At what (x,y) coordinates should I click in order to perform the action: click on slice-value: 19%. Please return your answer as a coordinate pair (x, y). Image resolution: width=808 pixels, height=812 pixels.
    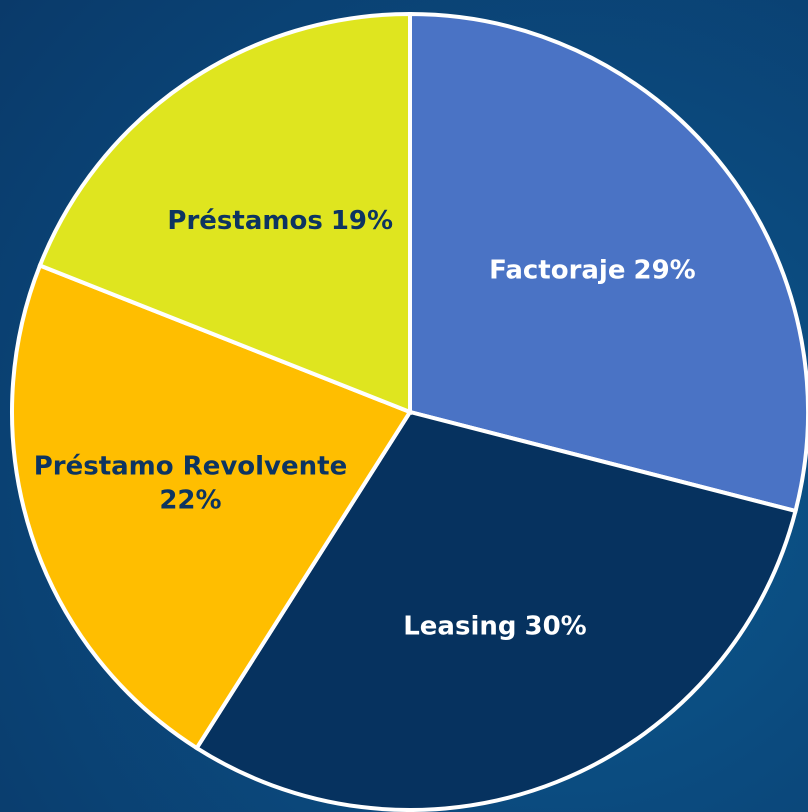
    Looking at the image, I should click on (362, 221).